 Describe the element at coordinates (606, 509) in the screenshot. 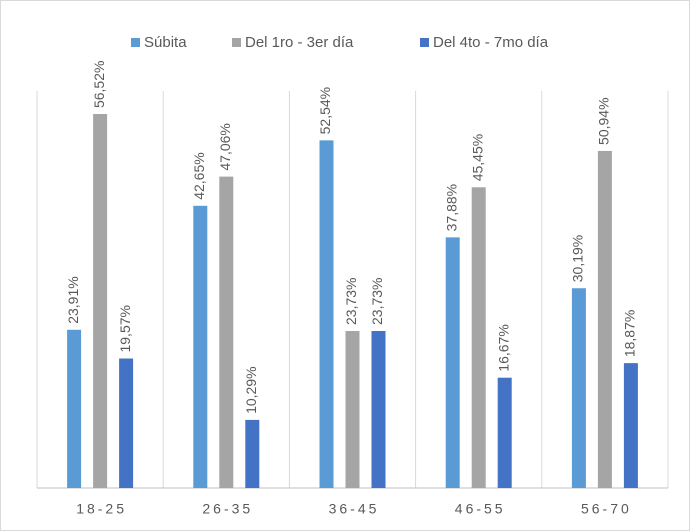

I see `x-tick-label: 56-70` at that location.